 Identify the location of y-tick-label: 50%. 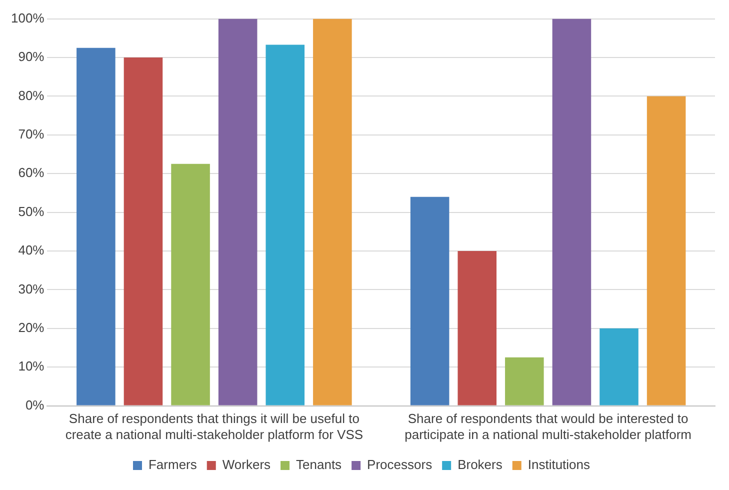
(31, 211).